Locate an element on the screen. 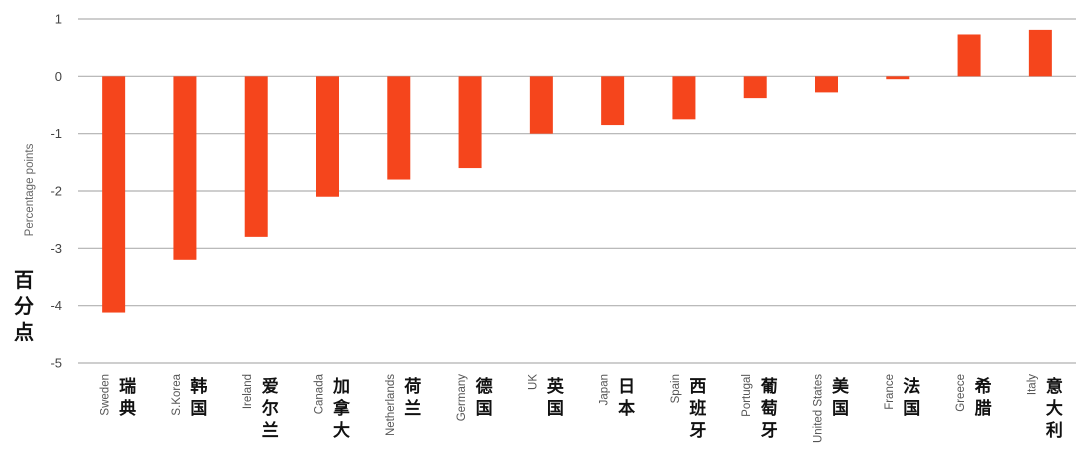 The image size is (1084, 466). x-tick-label: Spain is located at coordinates (676, 388).